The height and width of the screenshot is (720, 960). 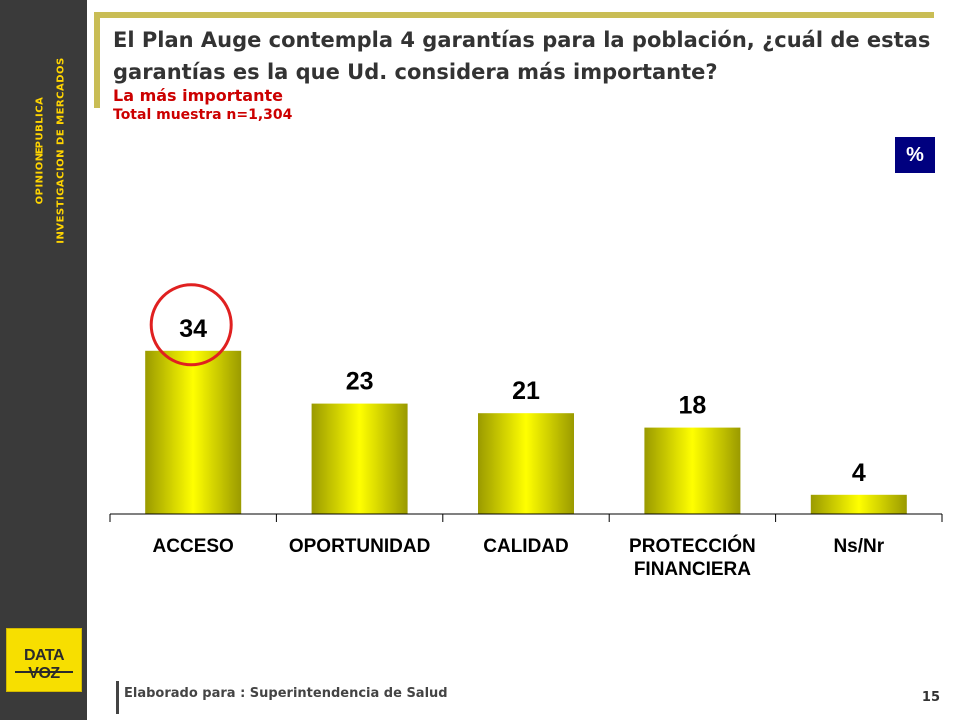 What do you see at coordinates (859, 473) in the screenshot?
I see `data-label: 4` at bounding box center [859, 473].